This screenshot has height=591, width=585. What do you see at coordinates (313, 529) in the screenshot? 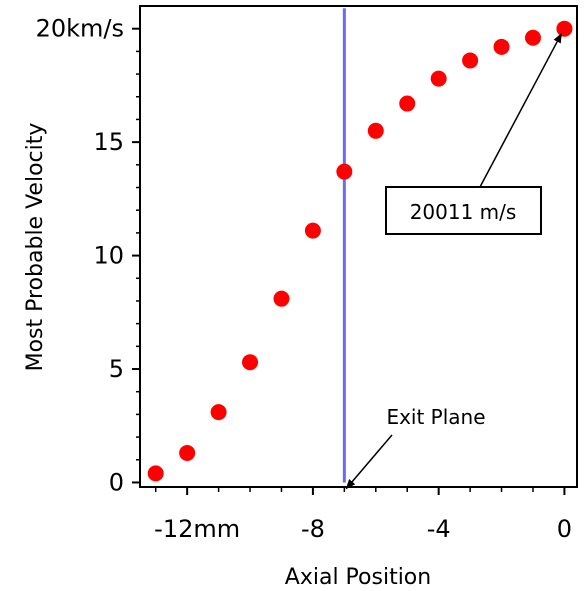
I see `x-tick-label: -8` at bounding box center [313, 529].